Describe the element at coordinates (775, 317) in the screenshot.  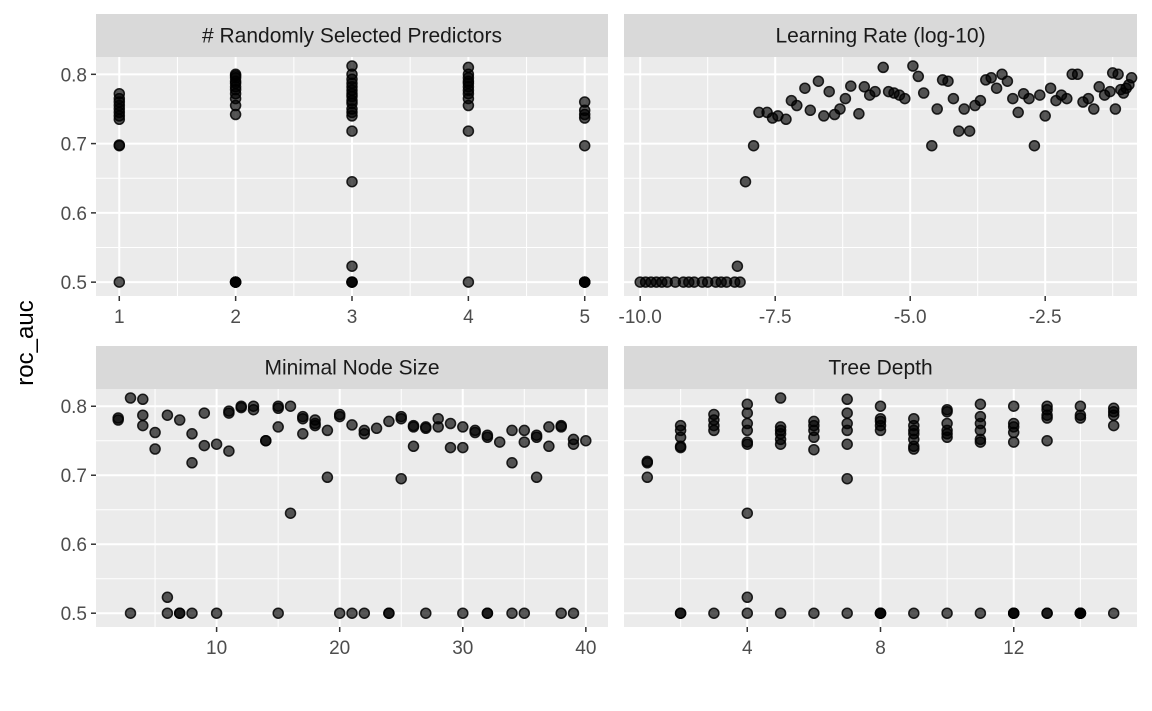
I see `x-tick-label: -7.5` at that location.